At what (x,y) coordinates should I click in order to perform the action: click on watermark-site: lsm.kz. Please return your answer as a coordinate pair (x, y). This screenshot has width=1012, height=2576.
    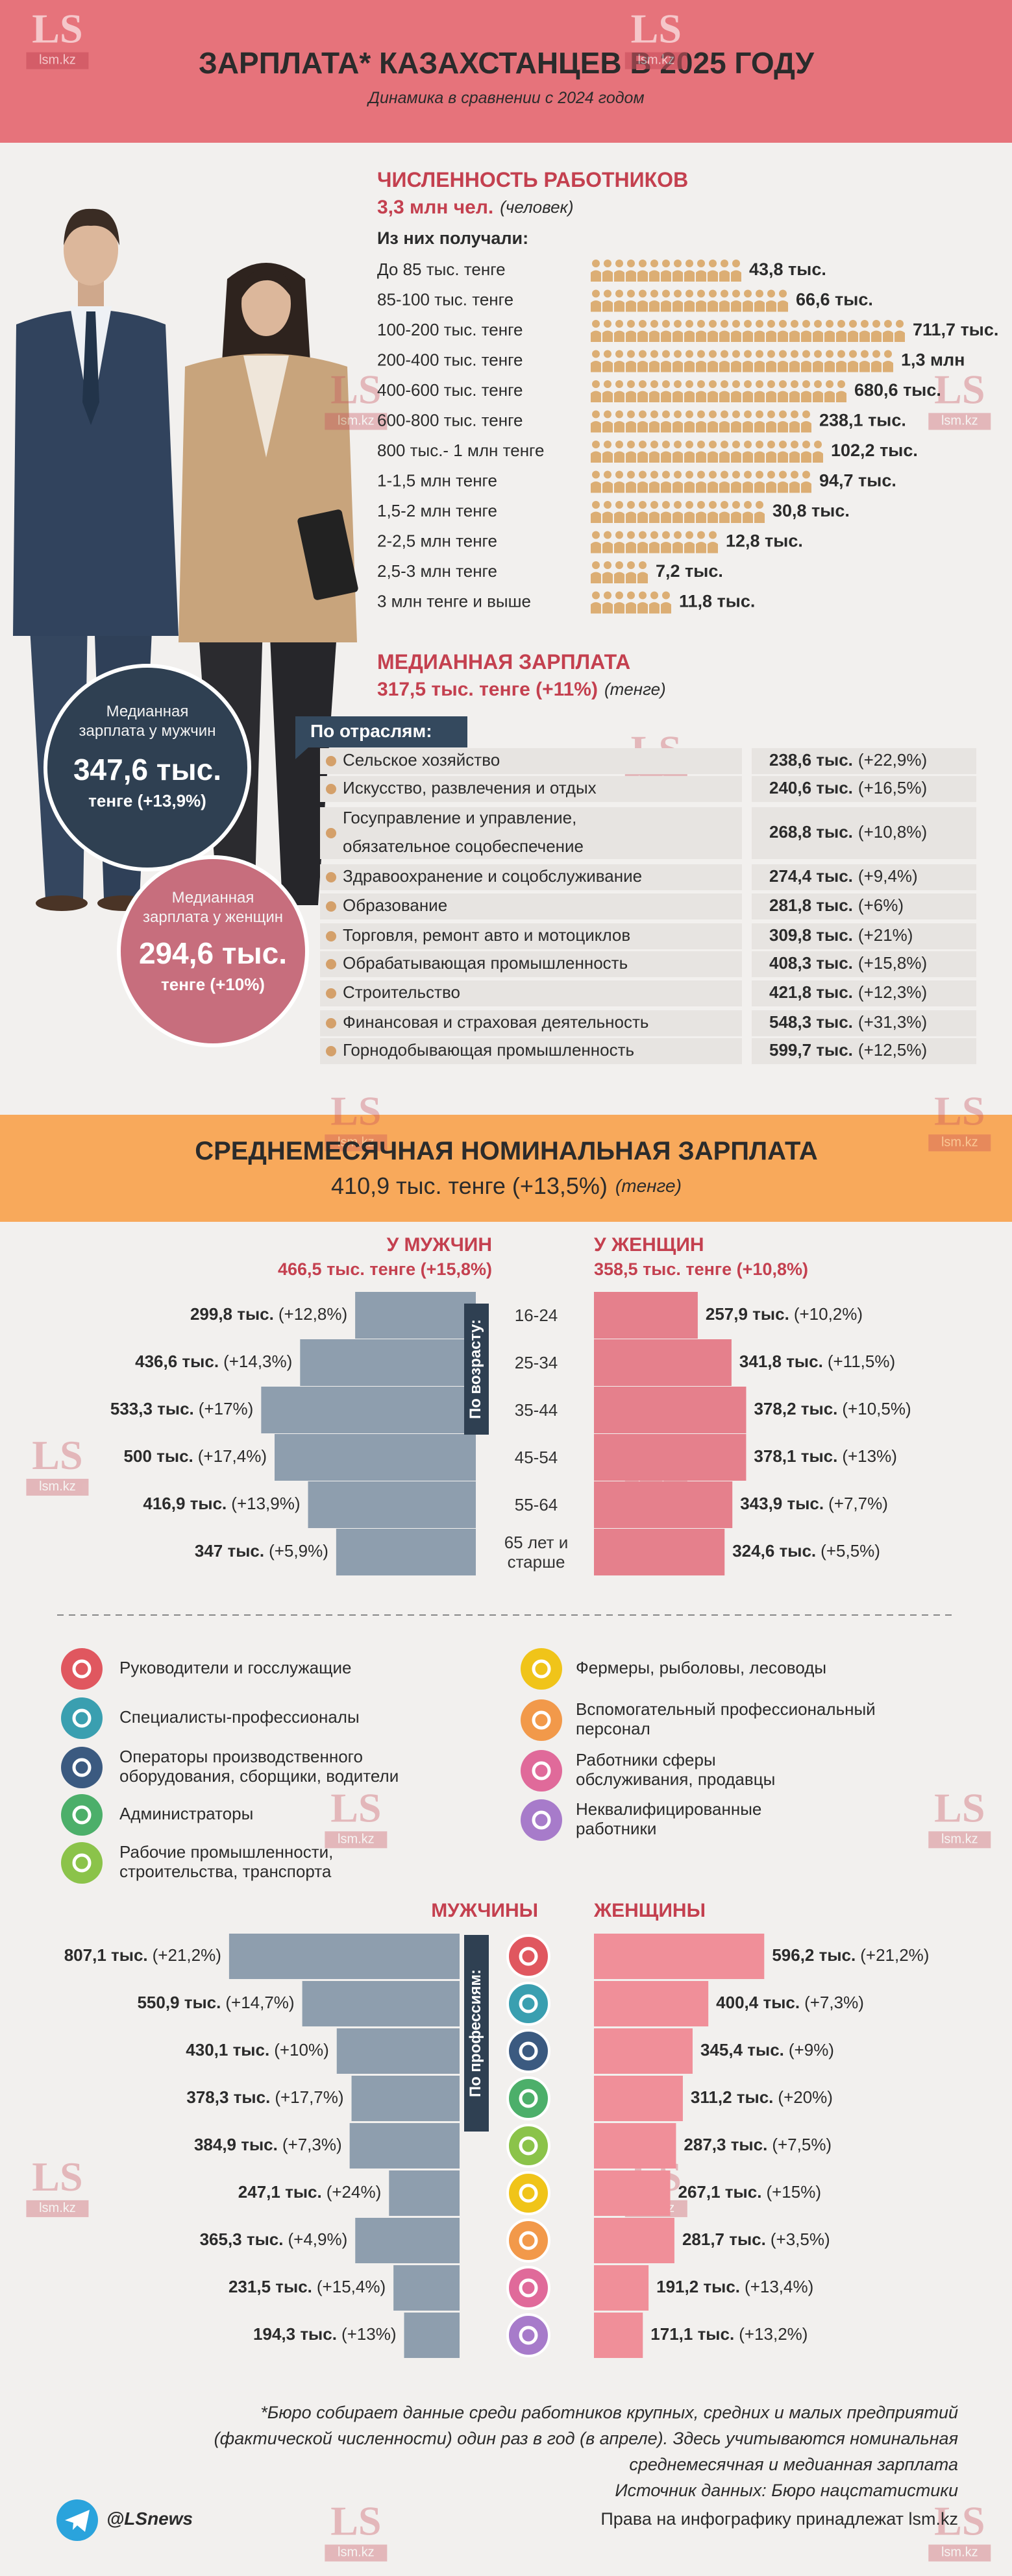
    Looking at the image, I should click on (655, 60).